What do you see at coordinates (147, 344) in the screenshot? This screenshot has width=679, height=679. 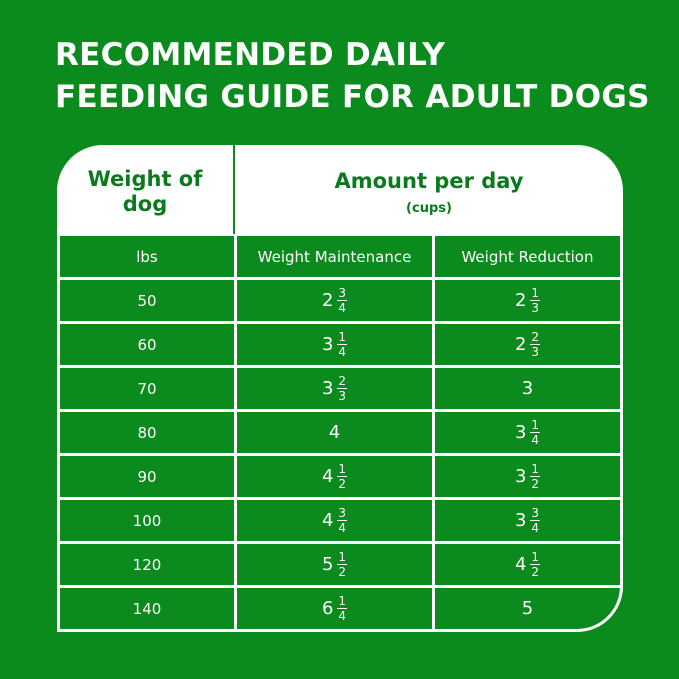 I see `cell-lbs: 60` at bounding box center [147, 344].